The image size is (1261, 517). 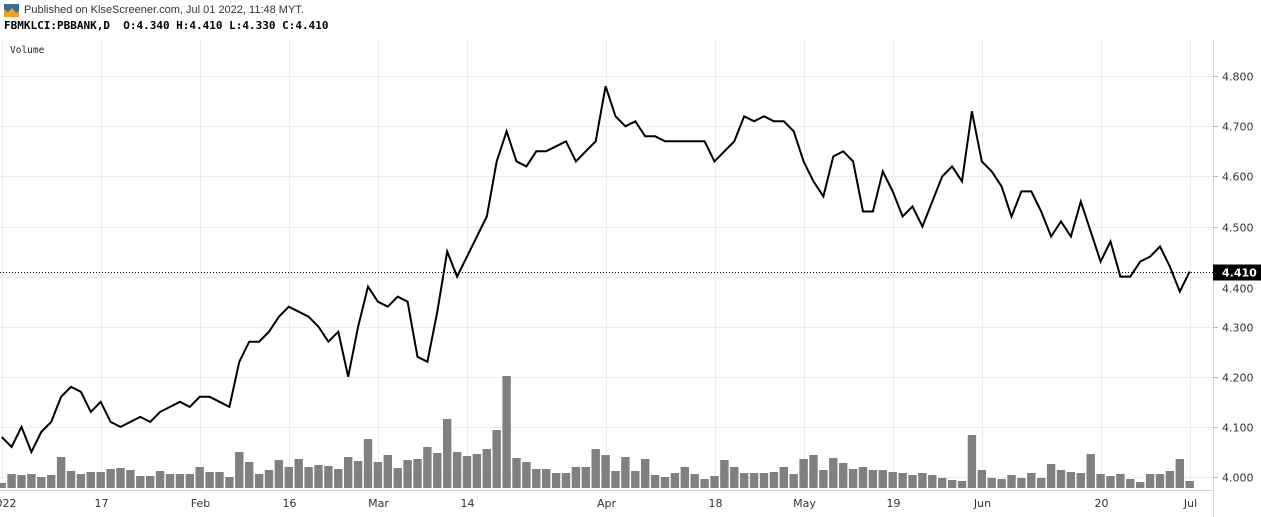 What do you see at coordinates (1238, 478) in the screenshot?
I see `price-tick-label: 4.000` at bounding box center [1238, 478].